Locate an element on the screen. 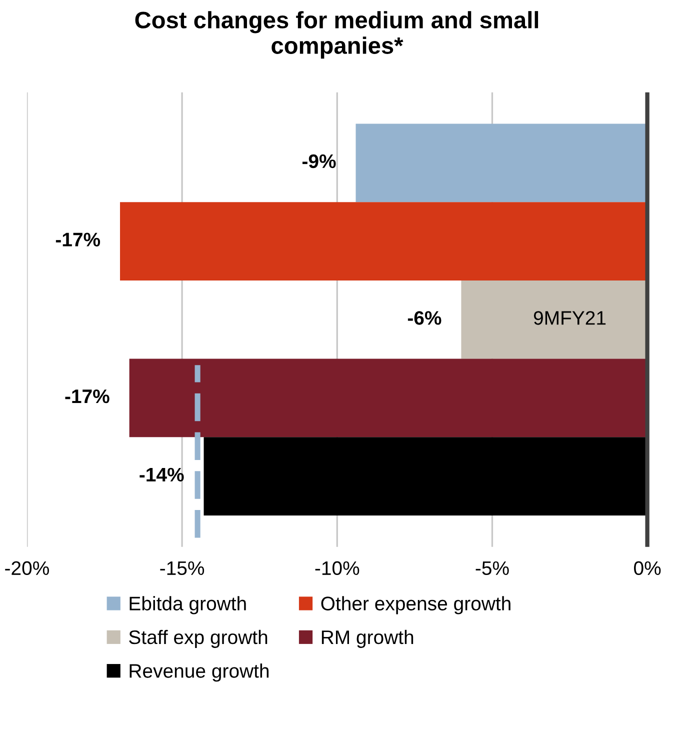  legend-label: Ebitda growth is located at coordinates (188, 605).